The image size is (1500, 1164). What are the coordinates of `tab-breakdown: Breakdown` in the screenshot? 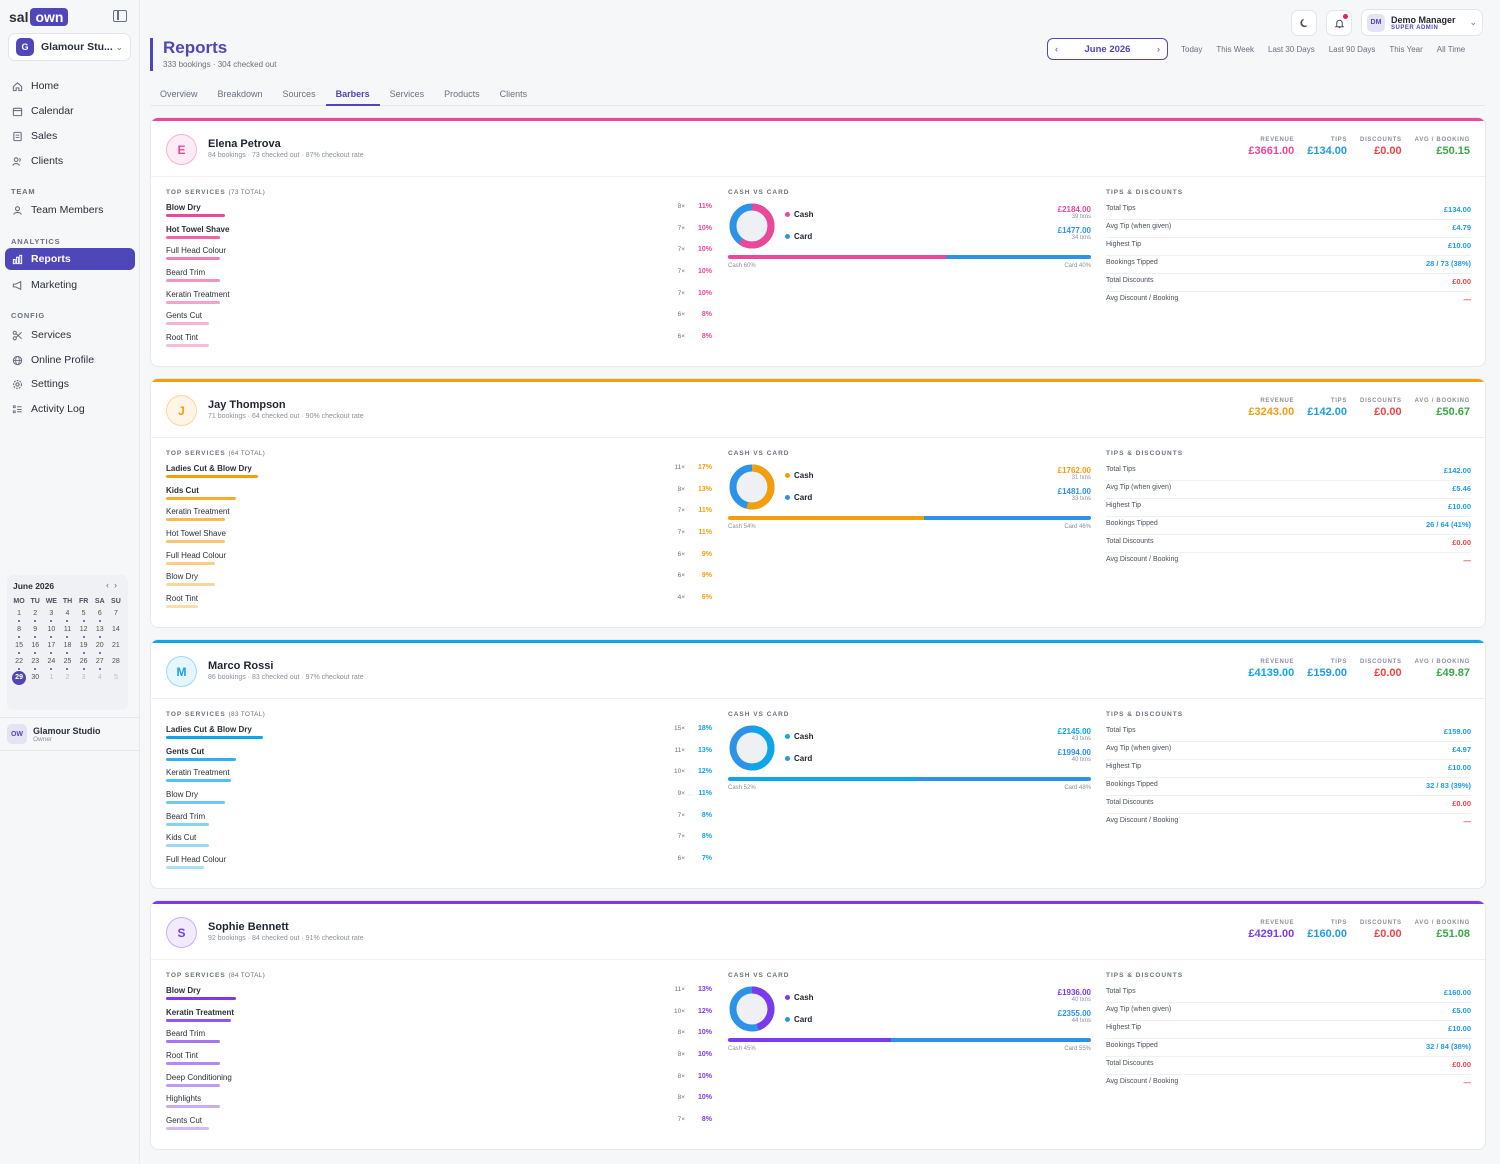 It's located at (240, 94).